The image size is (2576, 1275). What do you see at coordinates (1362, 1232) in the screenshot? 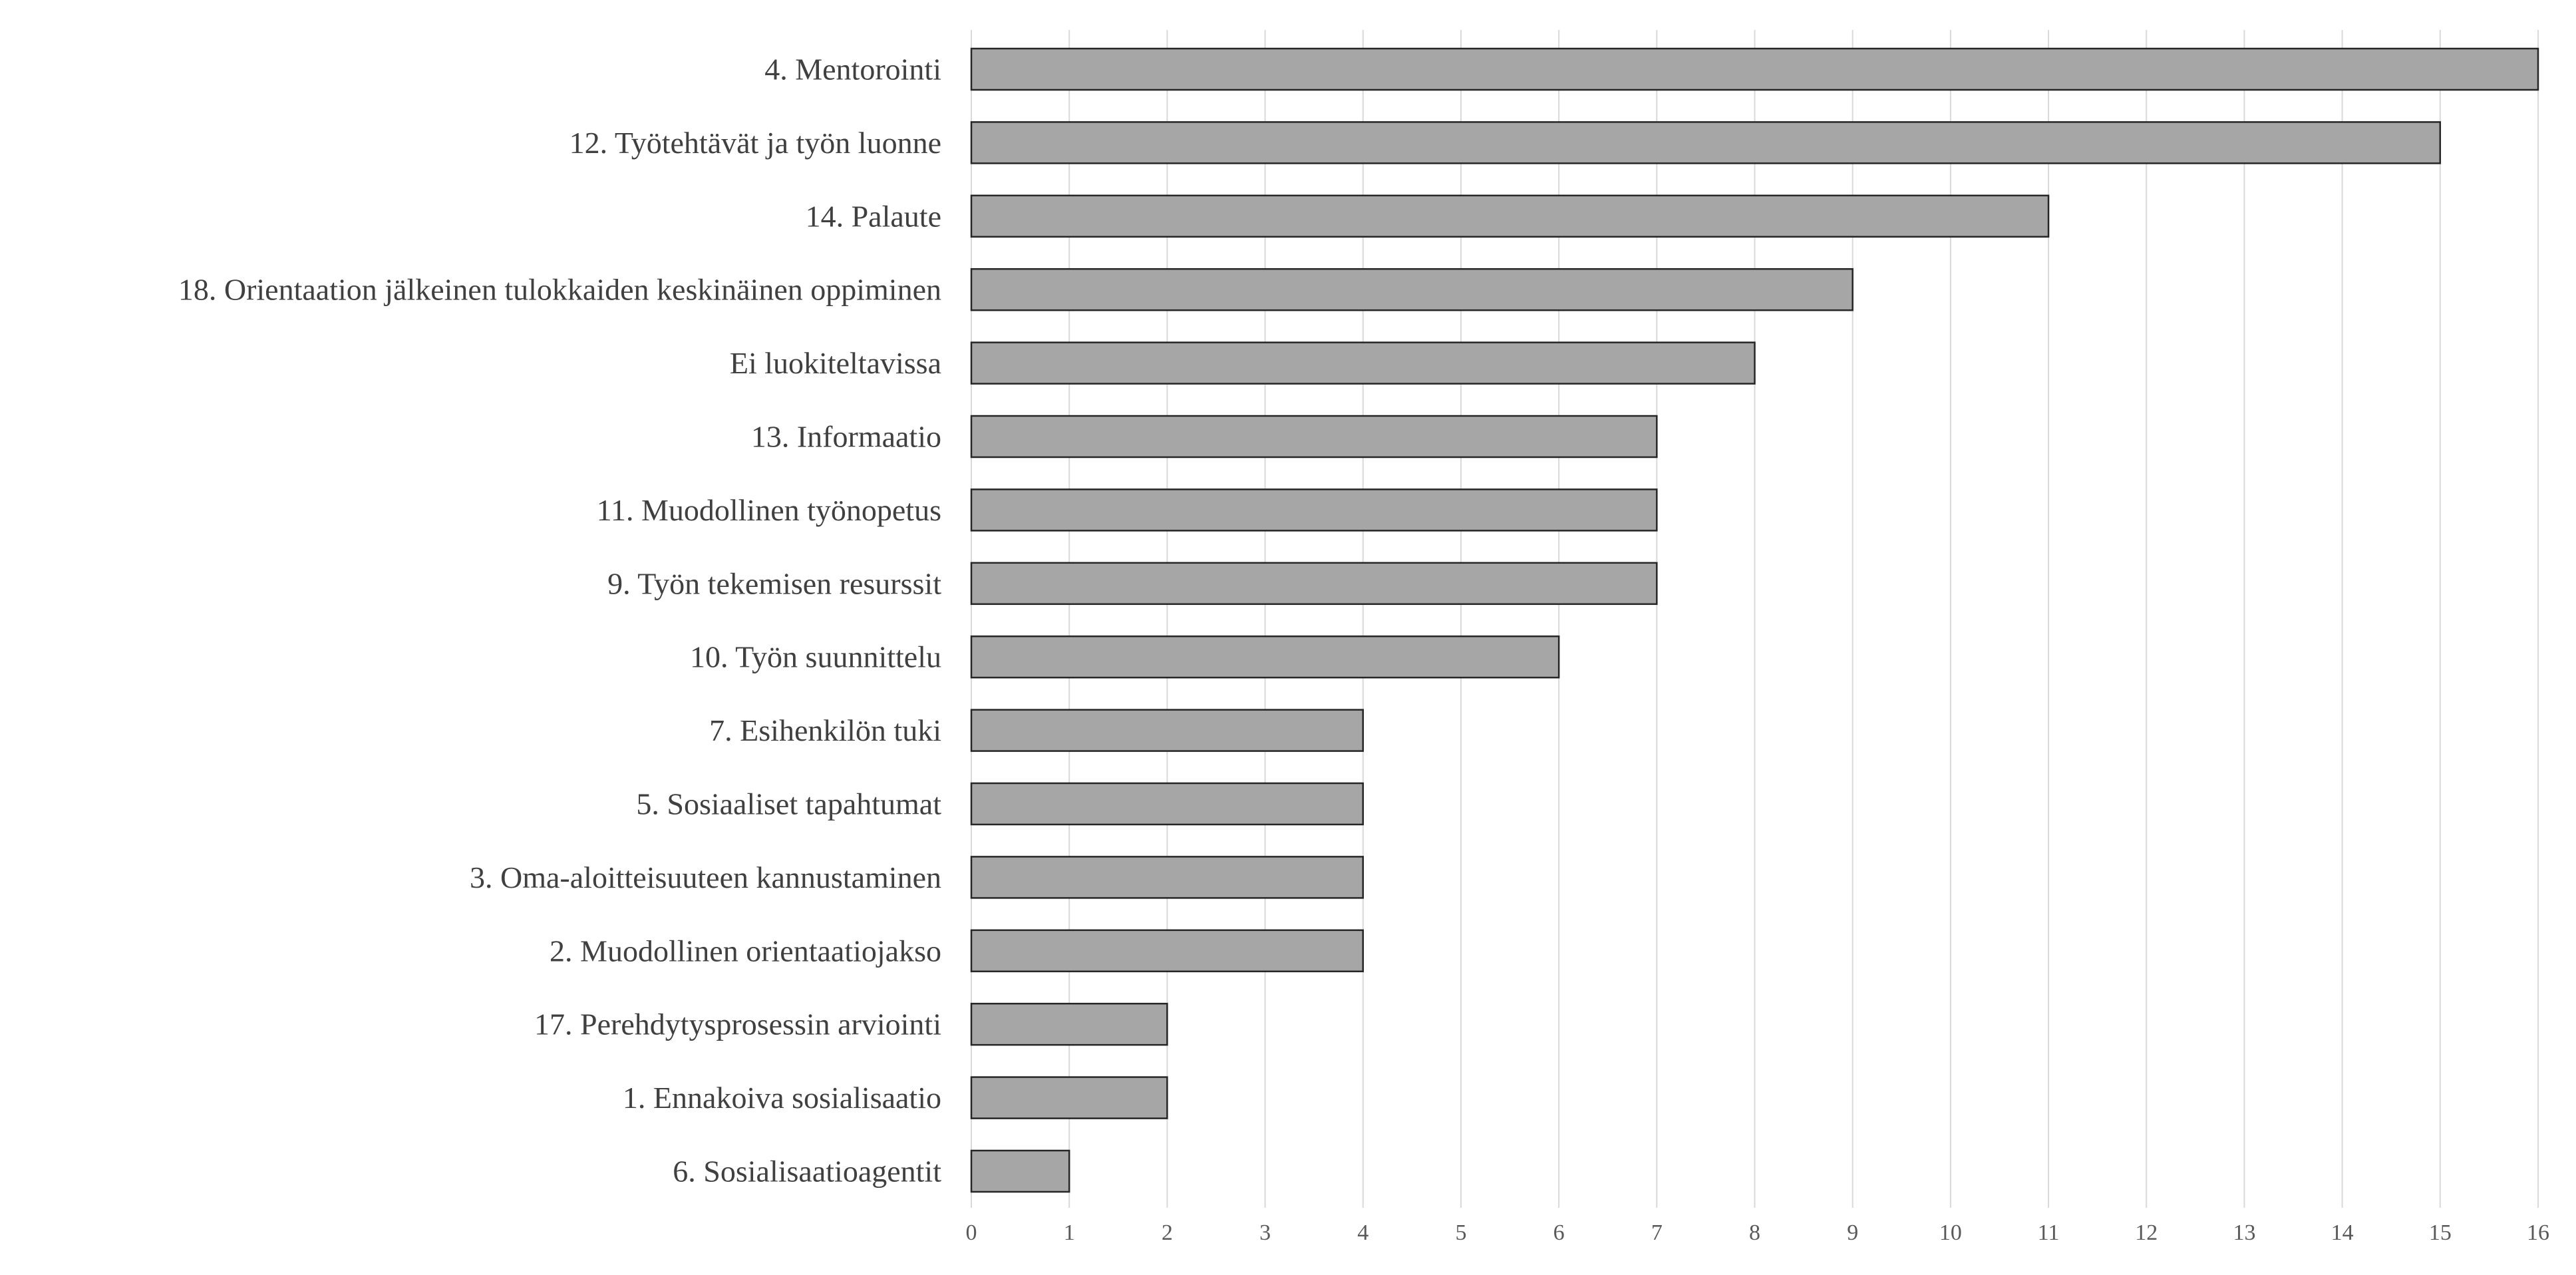
I see `x-tick-label: 4` at bounding box center [1362, 1232].